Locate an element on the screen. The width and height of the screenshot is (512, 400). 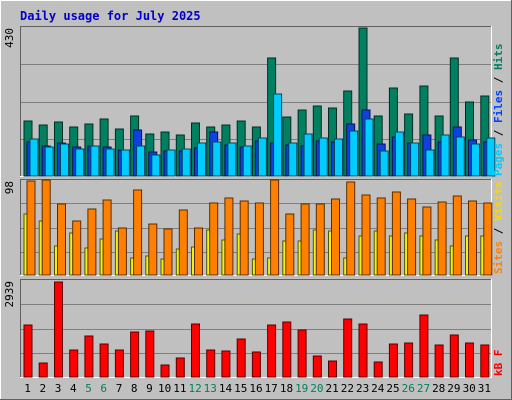
day-label: 9 is located at coordinates (149, 388).